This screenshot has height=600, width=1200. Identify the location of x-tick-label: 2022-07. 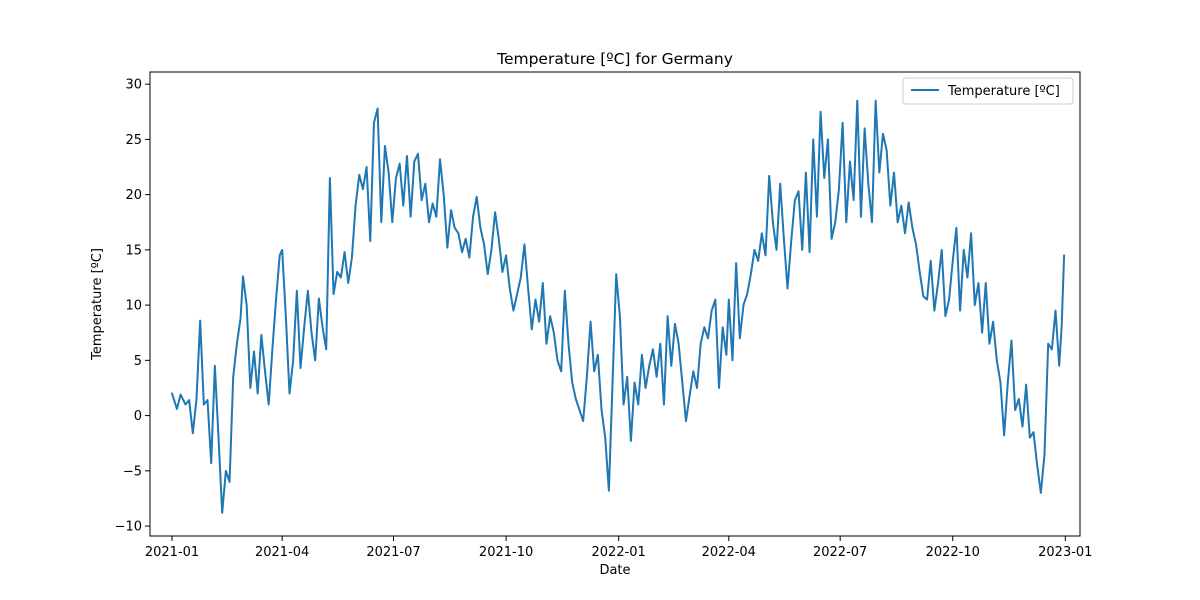
(840, 552).